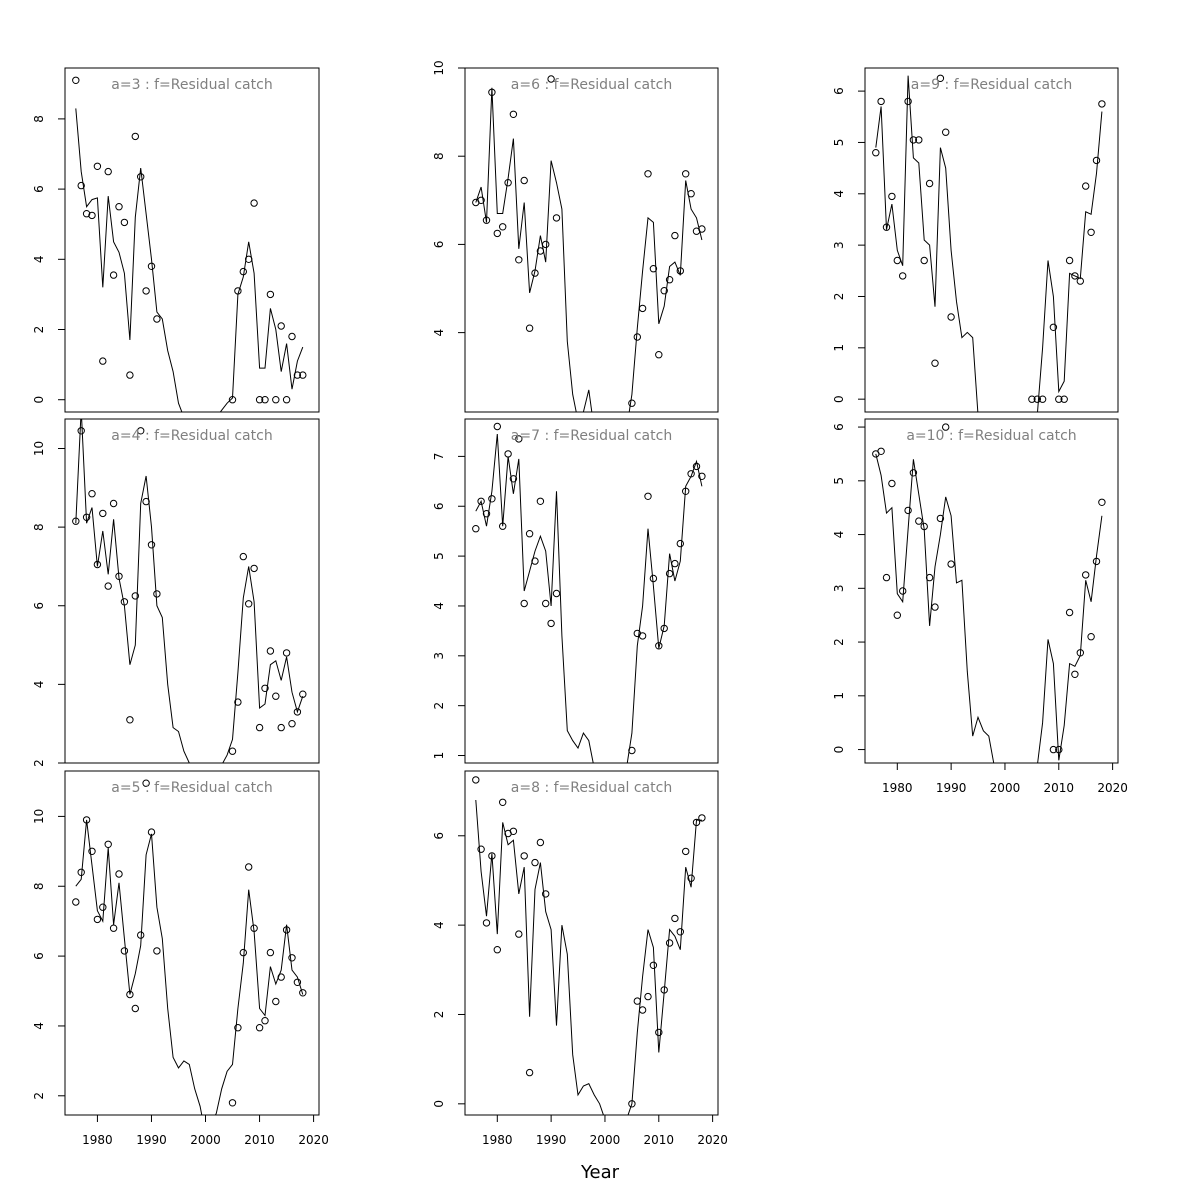 The height and width of the screenshot is (1200, 1200). Describe the element at coordinates (448, 970) in the screenshot. I see `y-axis: 0 2 4 6` at that location.